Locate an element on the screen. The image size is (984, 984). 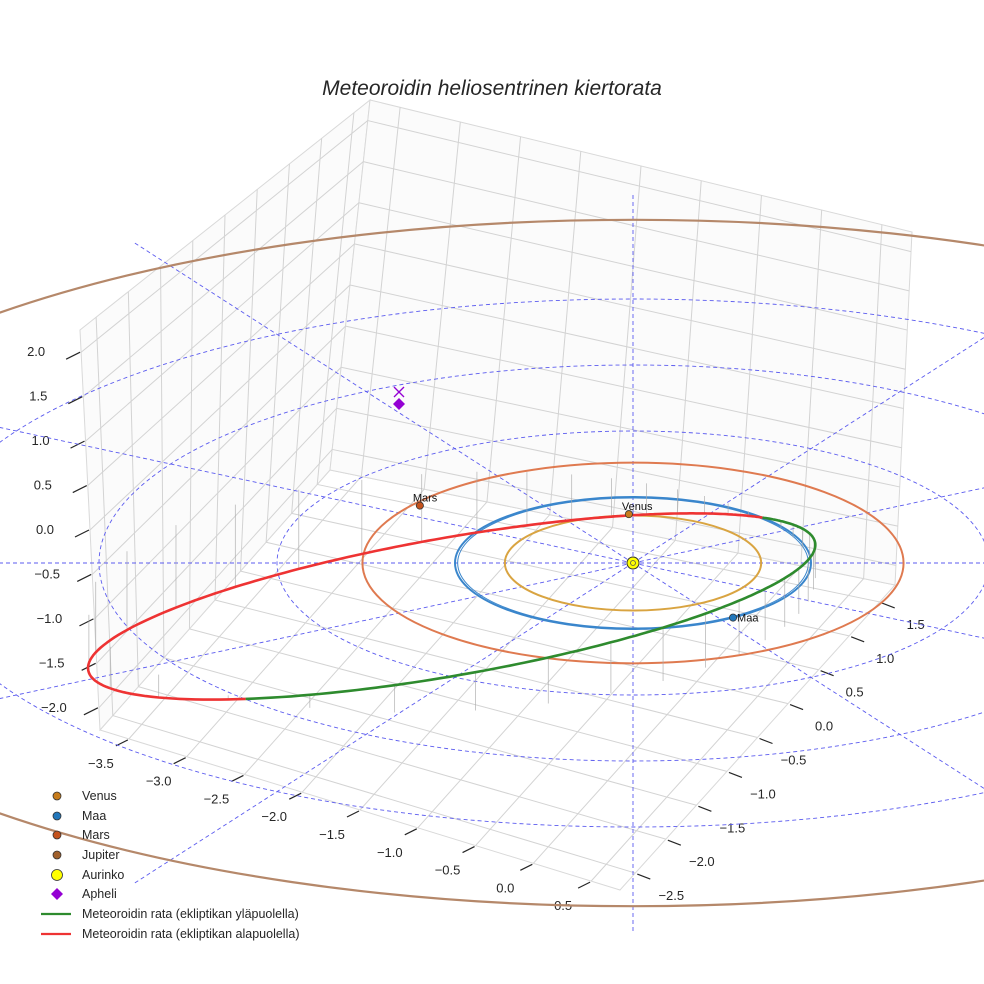
orbit-maa is located at coordinates (633, 563).